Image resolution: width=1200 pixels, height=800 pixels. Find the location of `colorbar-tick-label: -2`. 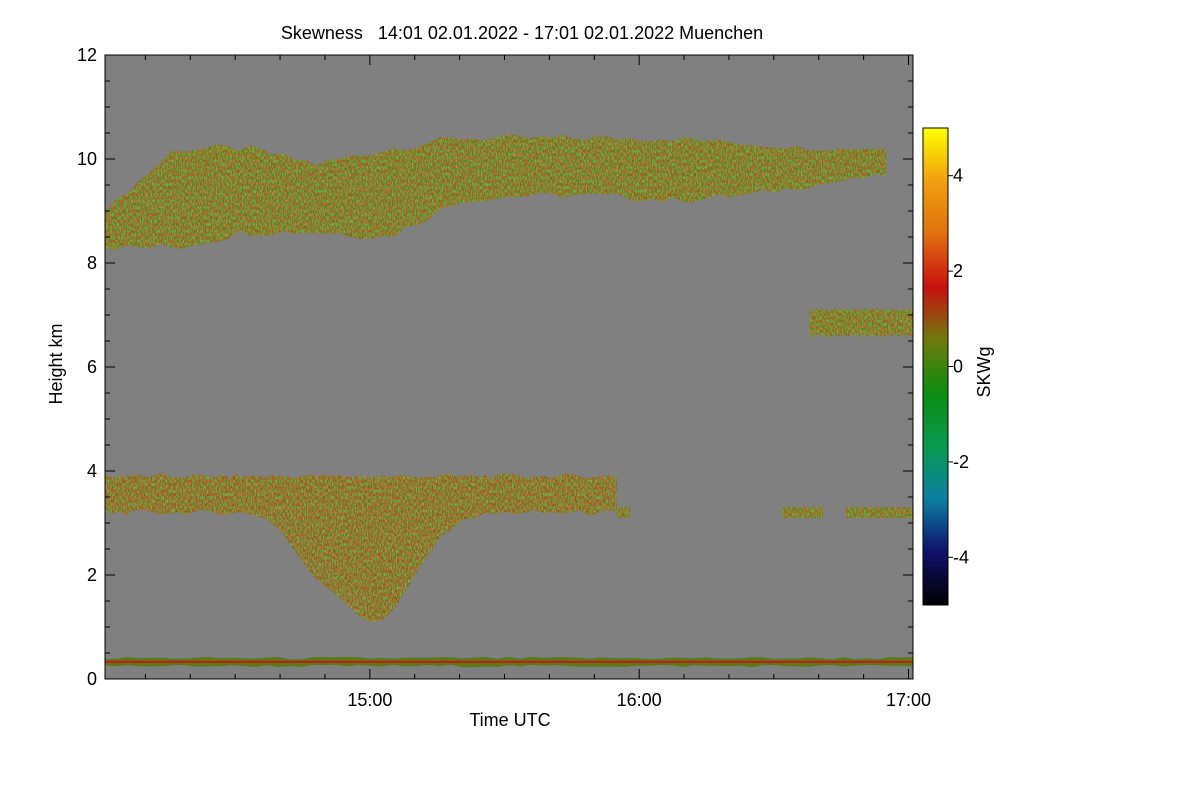

colorbar-tick-label: -2 is located at coordinates (961, 462).